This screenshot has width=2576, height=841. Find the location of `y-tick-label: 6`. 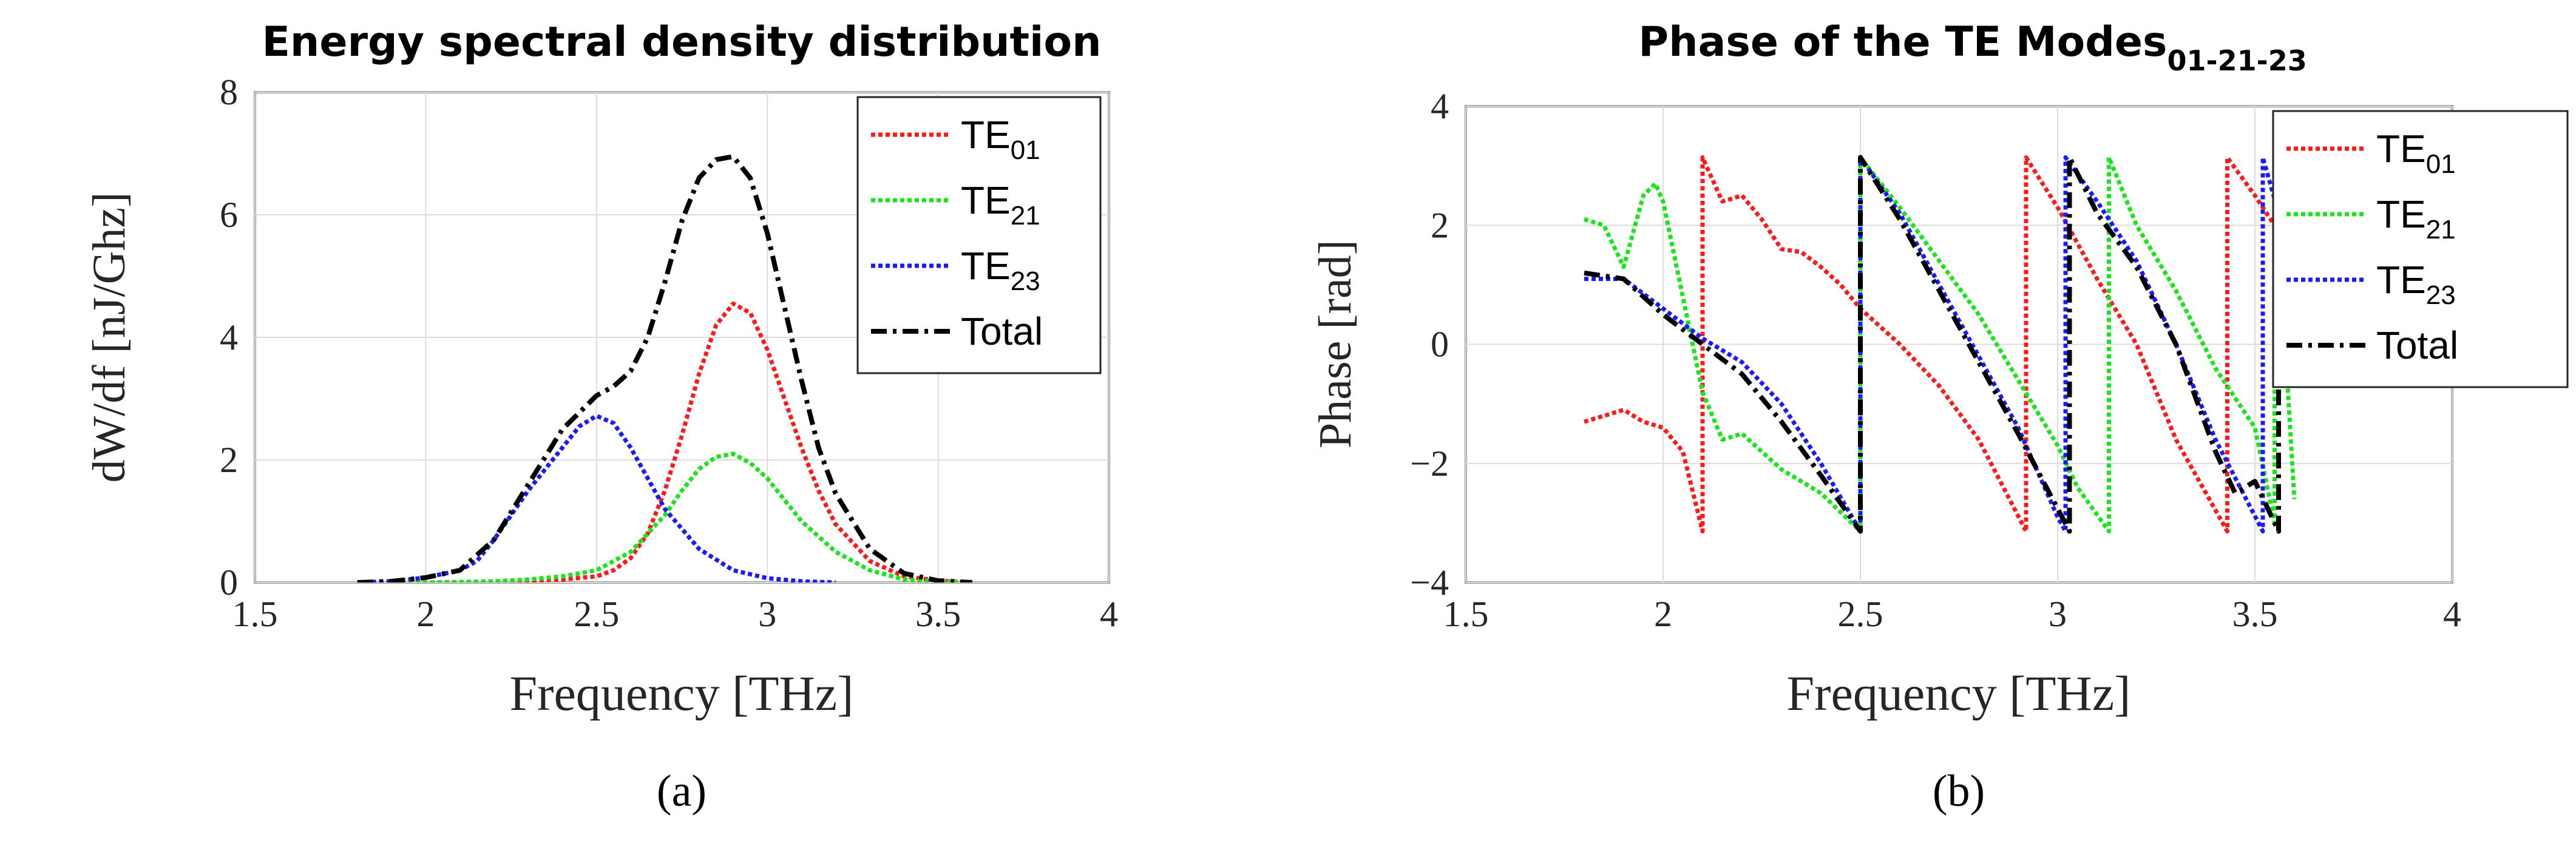

y-tick-label: 6 is located at coordinates (229, 215).